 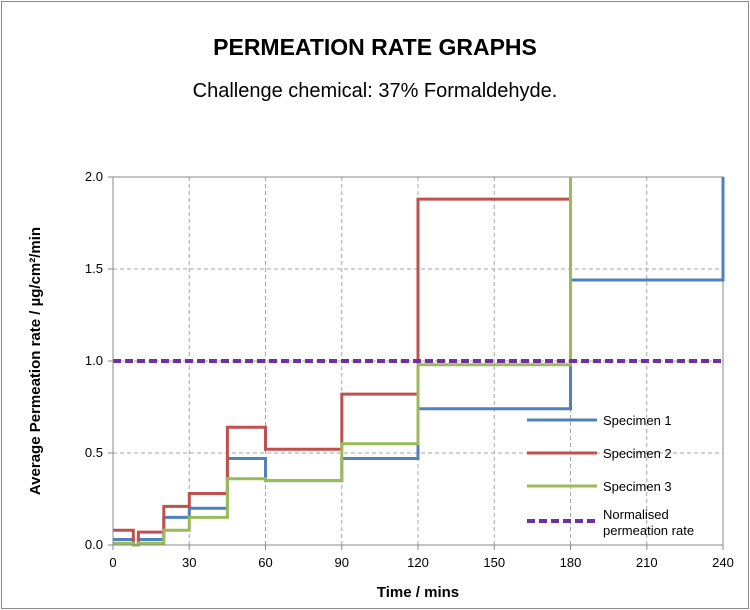 I want to click on legend-label-line: Normalised, so click(x=636, y=514).